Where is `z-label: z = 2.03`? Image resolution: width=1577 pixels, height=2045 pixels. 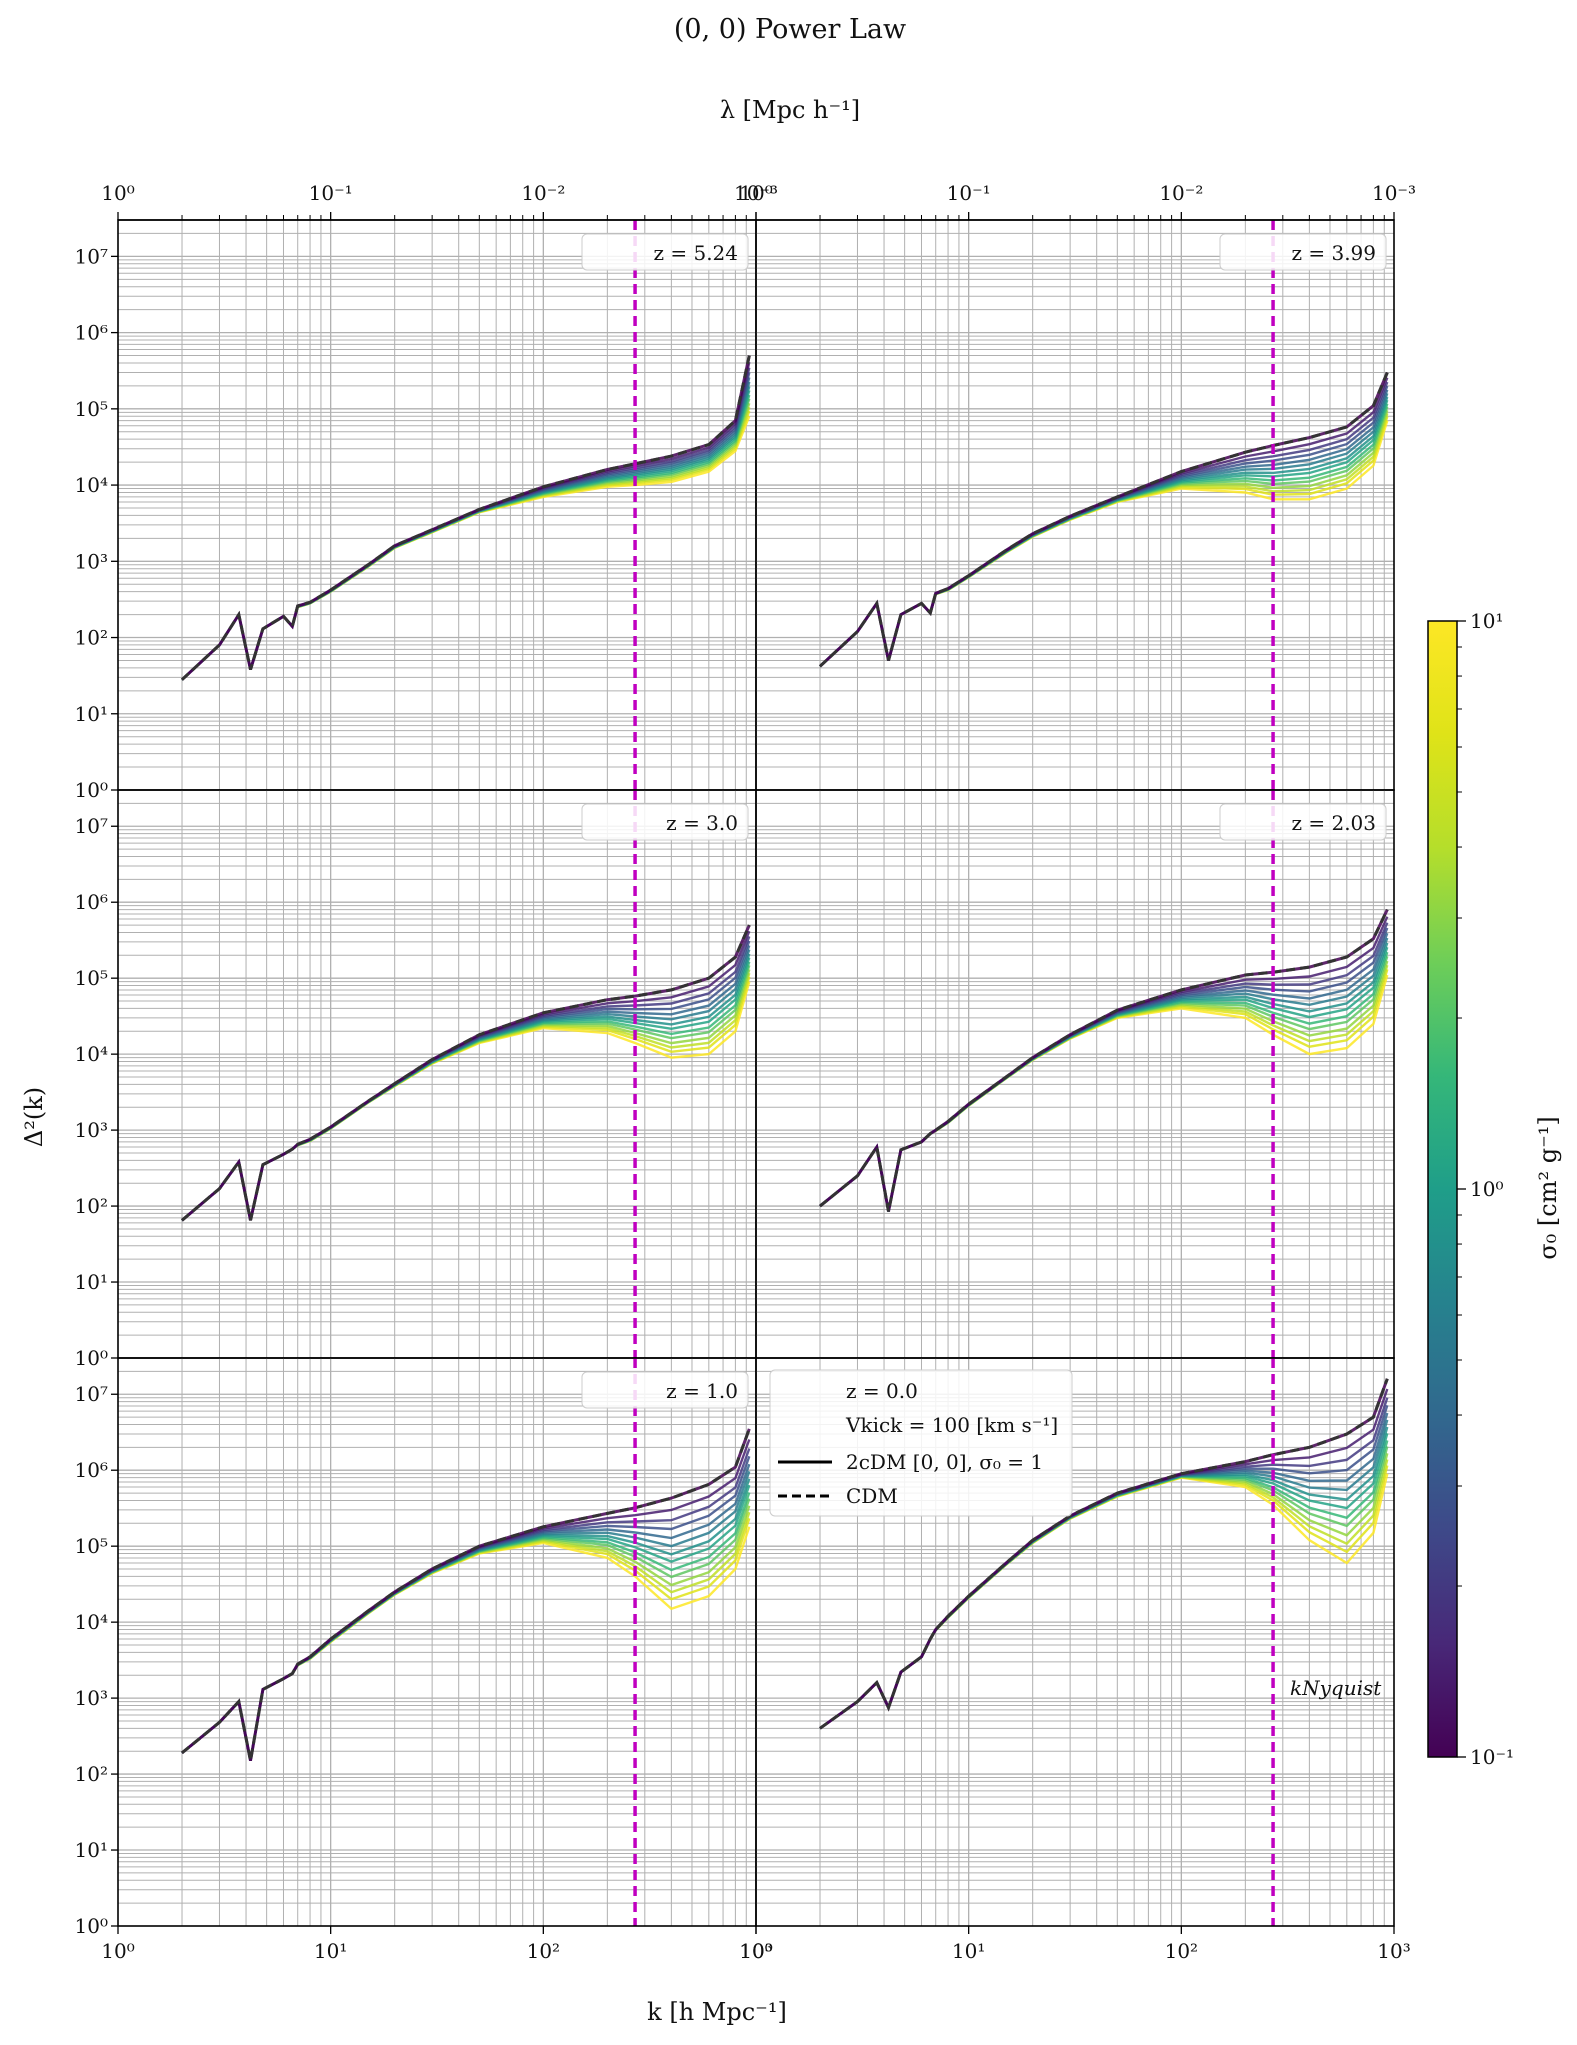 z-label: z = 2.03 is located at coordinates (1303, 822).